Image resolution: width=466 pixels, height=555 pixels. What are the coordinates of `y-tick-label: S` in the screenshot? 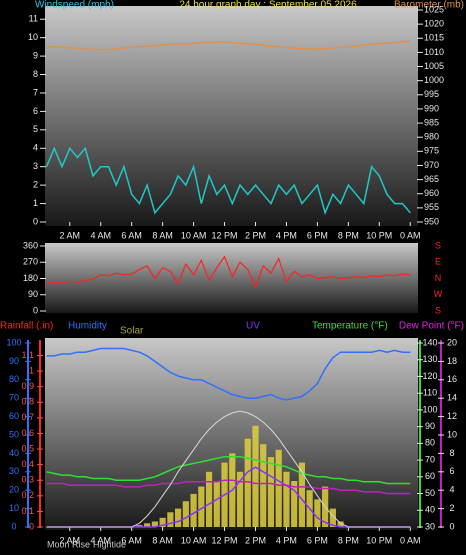 It's located at (438, 245).